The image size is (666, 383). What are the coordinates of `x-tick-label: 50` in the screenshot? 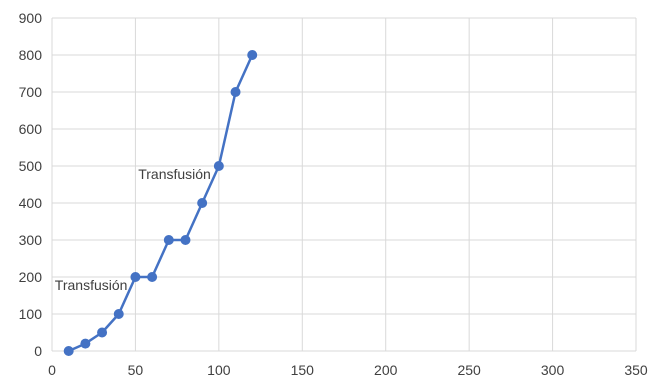 It's located at (136, 370).